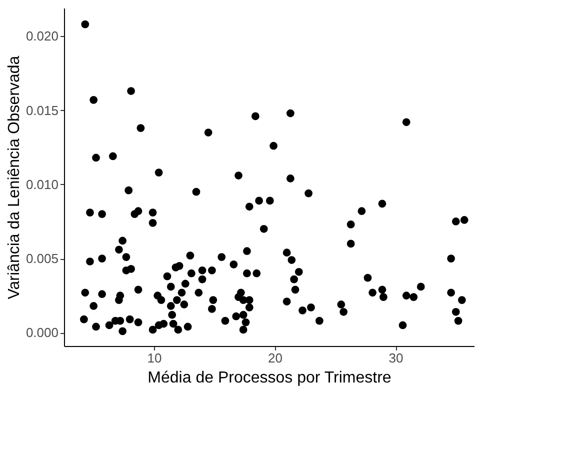 Image resolution: width=575 pixels, height=456 pixels. Describe the element at coordinates (42, 36) in the screenshot. I see `y-tick-label: 0.020` at that location.